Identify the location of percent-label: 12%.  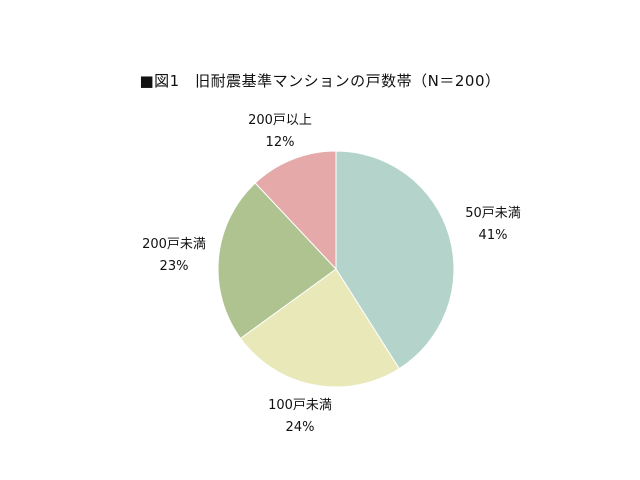
(280, 142).